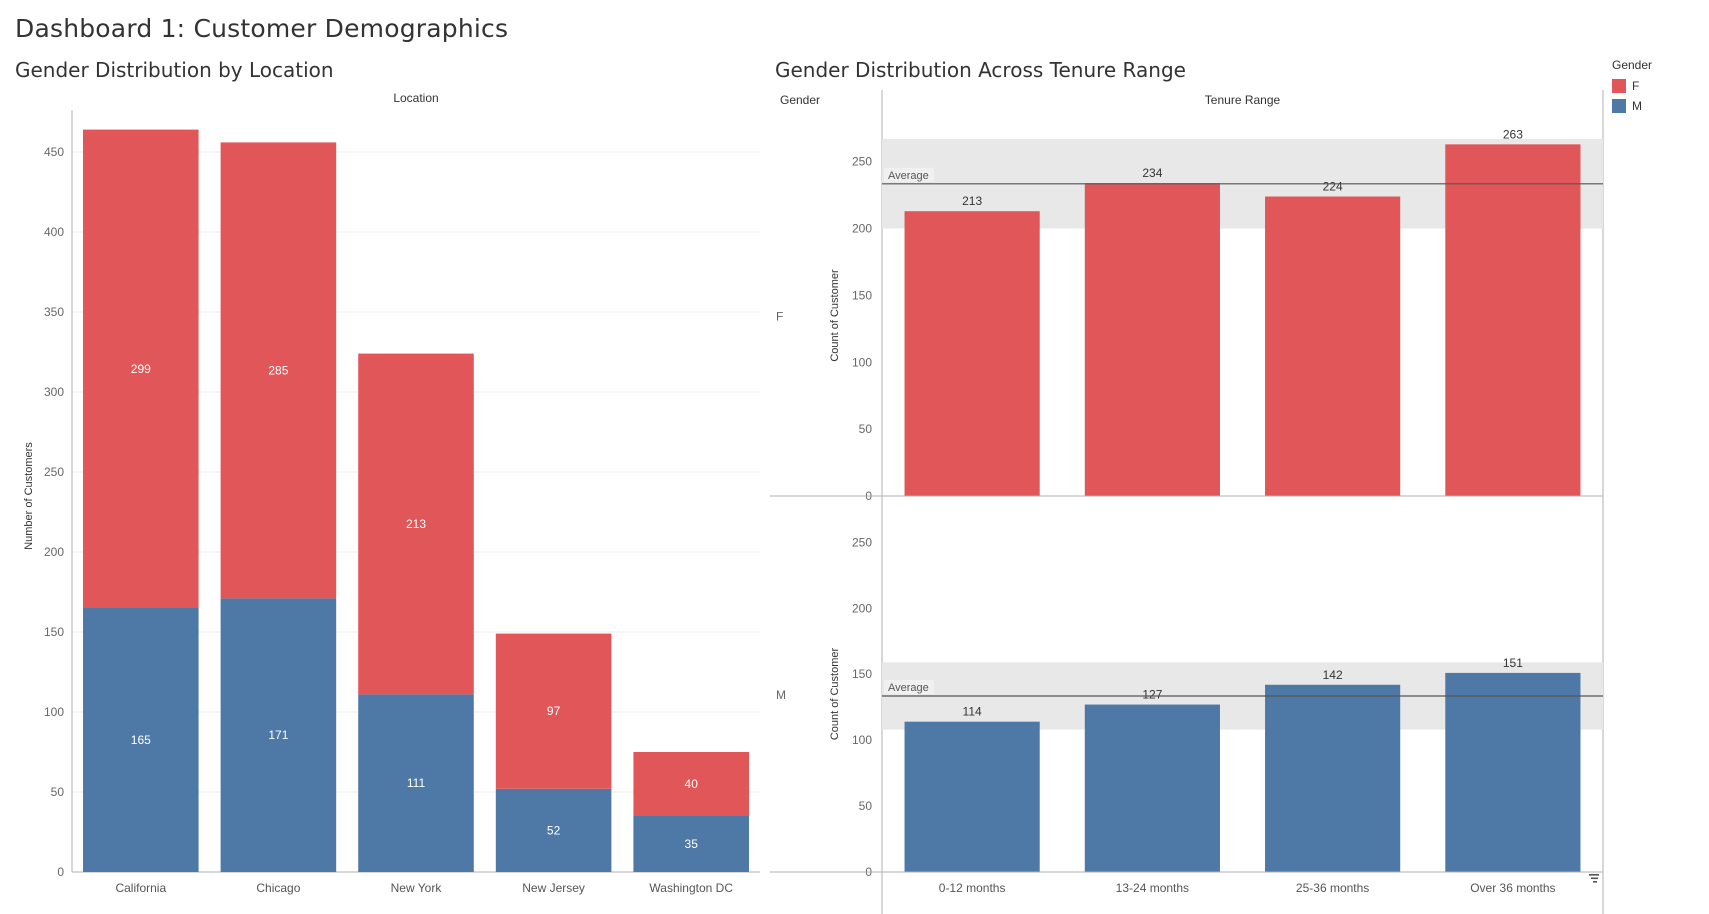 This screenshot has width=1709, height=914. What do you see at coordinates (415, 98) in the screenshot?
I see `location-header: Location` at bounding box center [415, 98].